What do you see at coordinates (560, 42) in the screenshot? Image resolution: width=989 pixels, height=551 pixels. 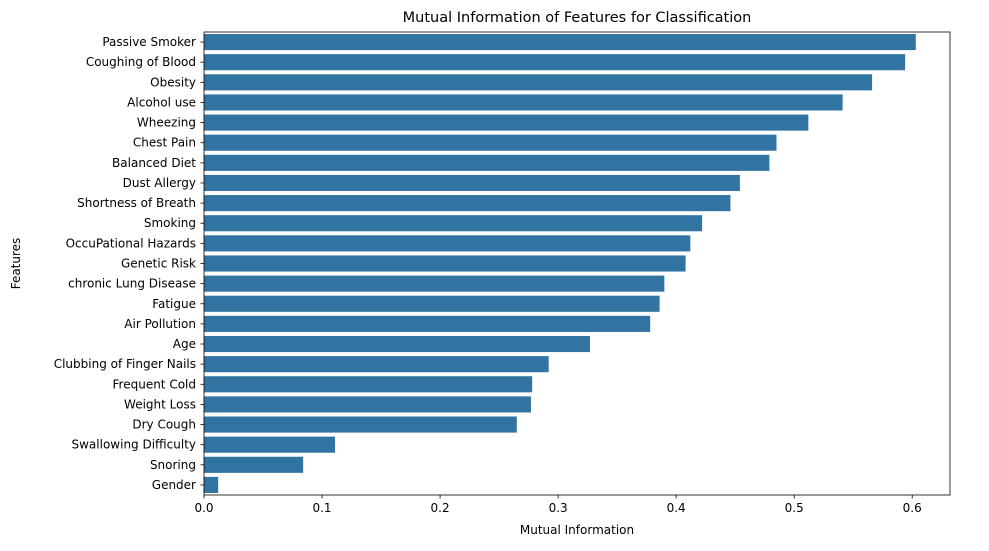 I see `bar-passive-smoker` at bounding box center [560, 42].